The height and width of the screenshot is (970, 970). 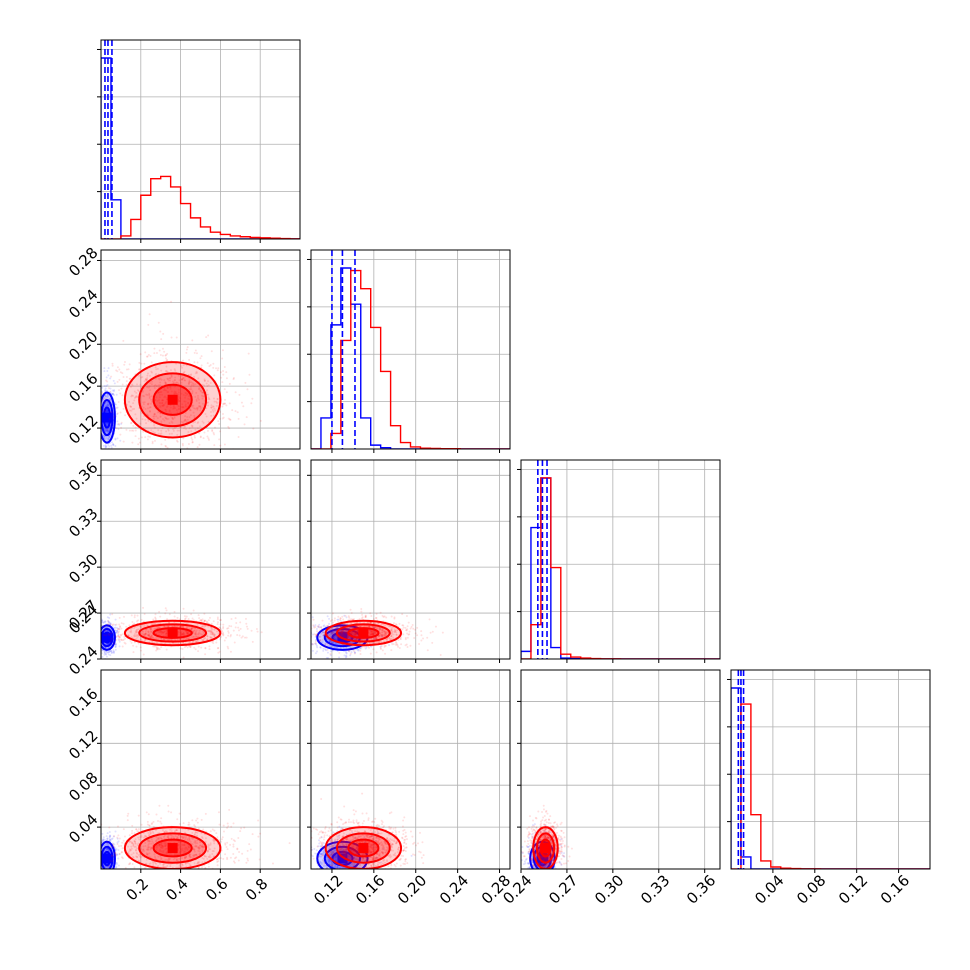 I want to click on density-peak-red, so click(x=363, y=632).